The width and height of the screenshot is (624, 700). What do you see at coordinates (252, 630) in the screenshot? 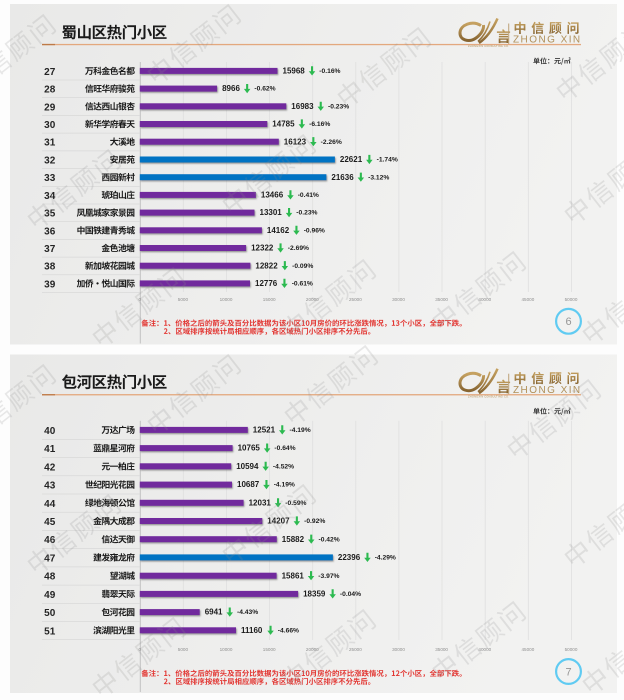
I see `svg-text: 11160` at bounding box center [252, 630].